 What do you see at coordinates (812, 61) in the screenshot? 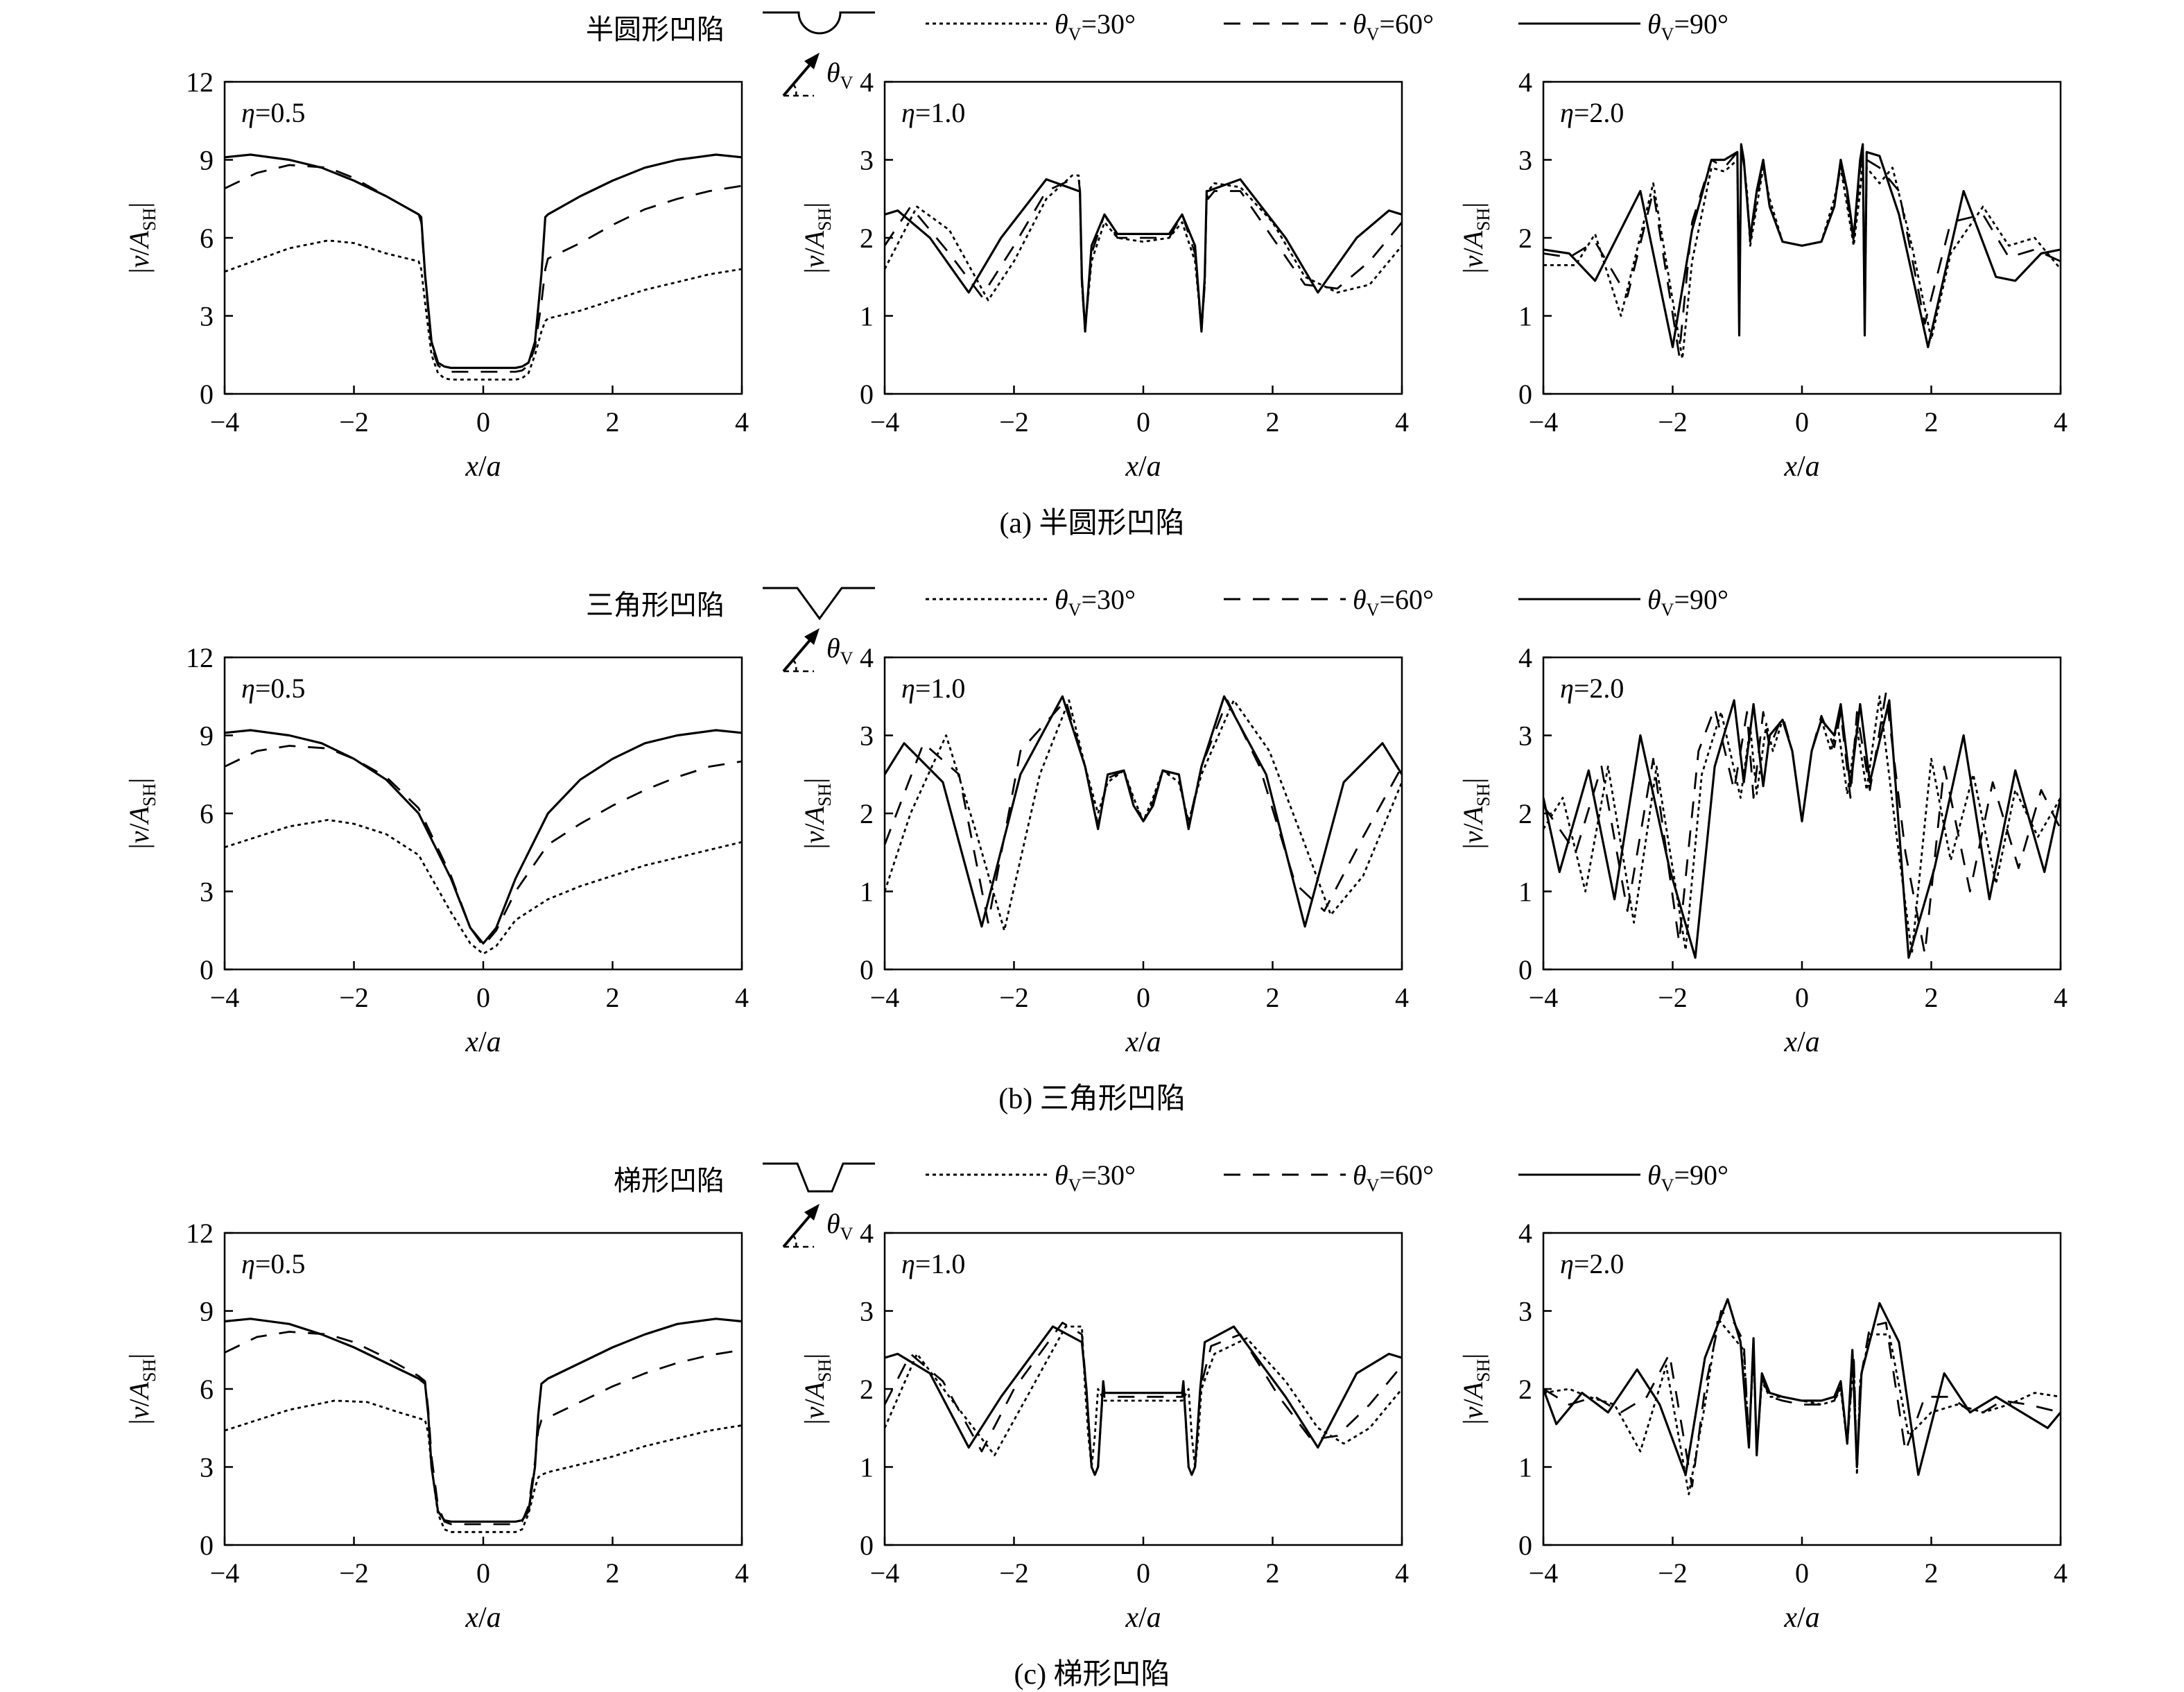
I see `incident-arrow-head` at bounding box center [812, 61].